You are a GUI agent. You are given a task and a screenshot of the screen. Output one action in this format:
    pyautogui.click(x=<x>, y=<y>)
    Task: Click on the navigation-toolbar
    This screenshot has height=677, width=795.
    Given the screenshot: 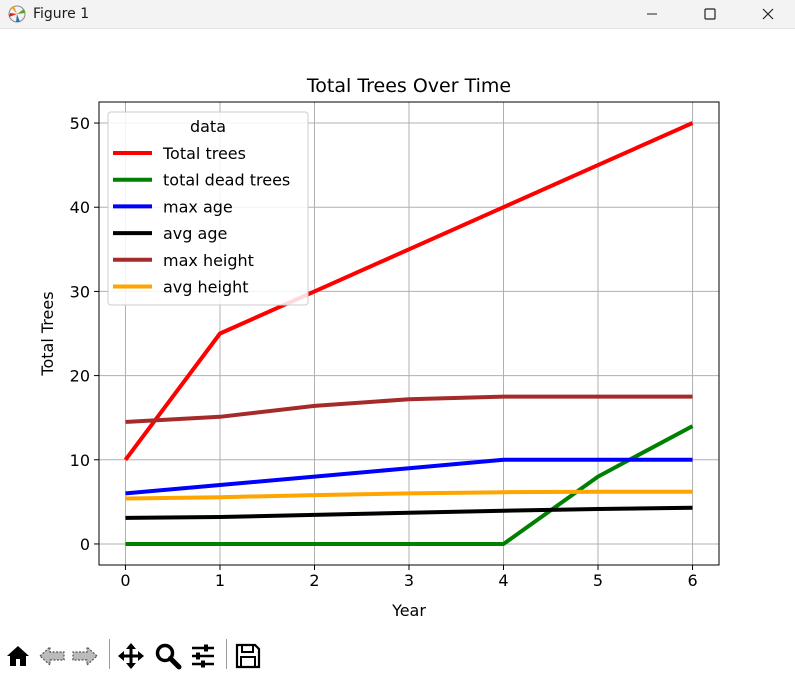 What is the action you would take?
    pyautogui.click(x=397, y=655)
    